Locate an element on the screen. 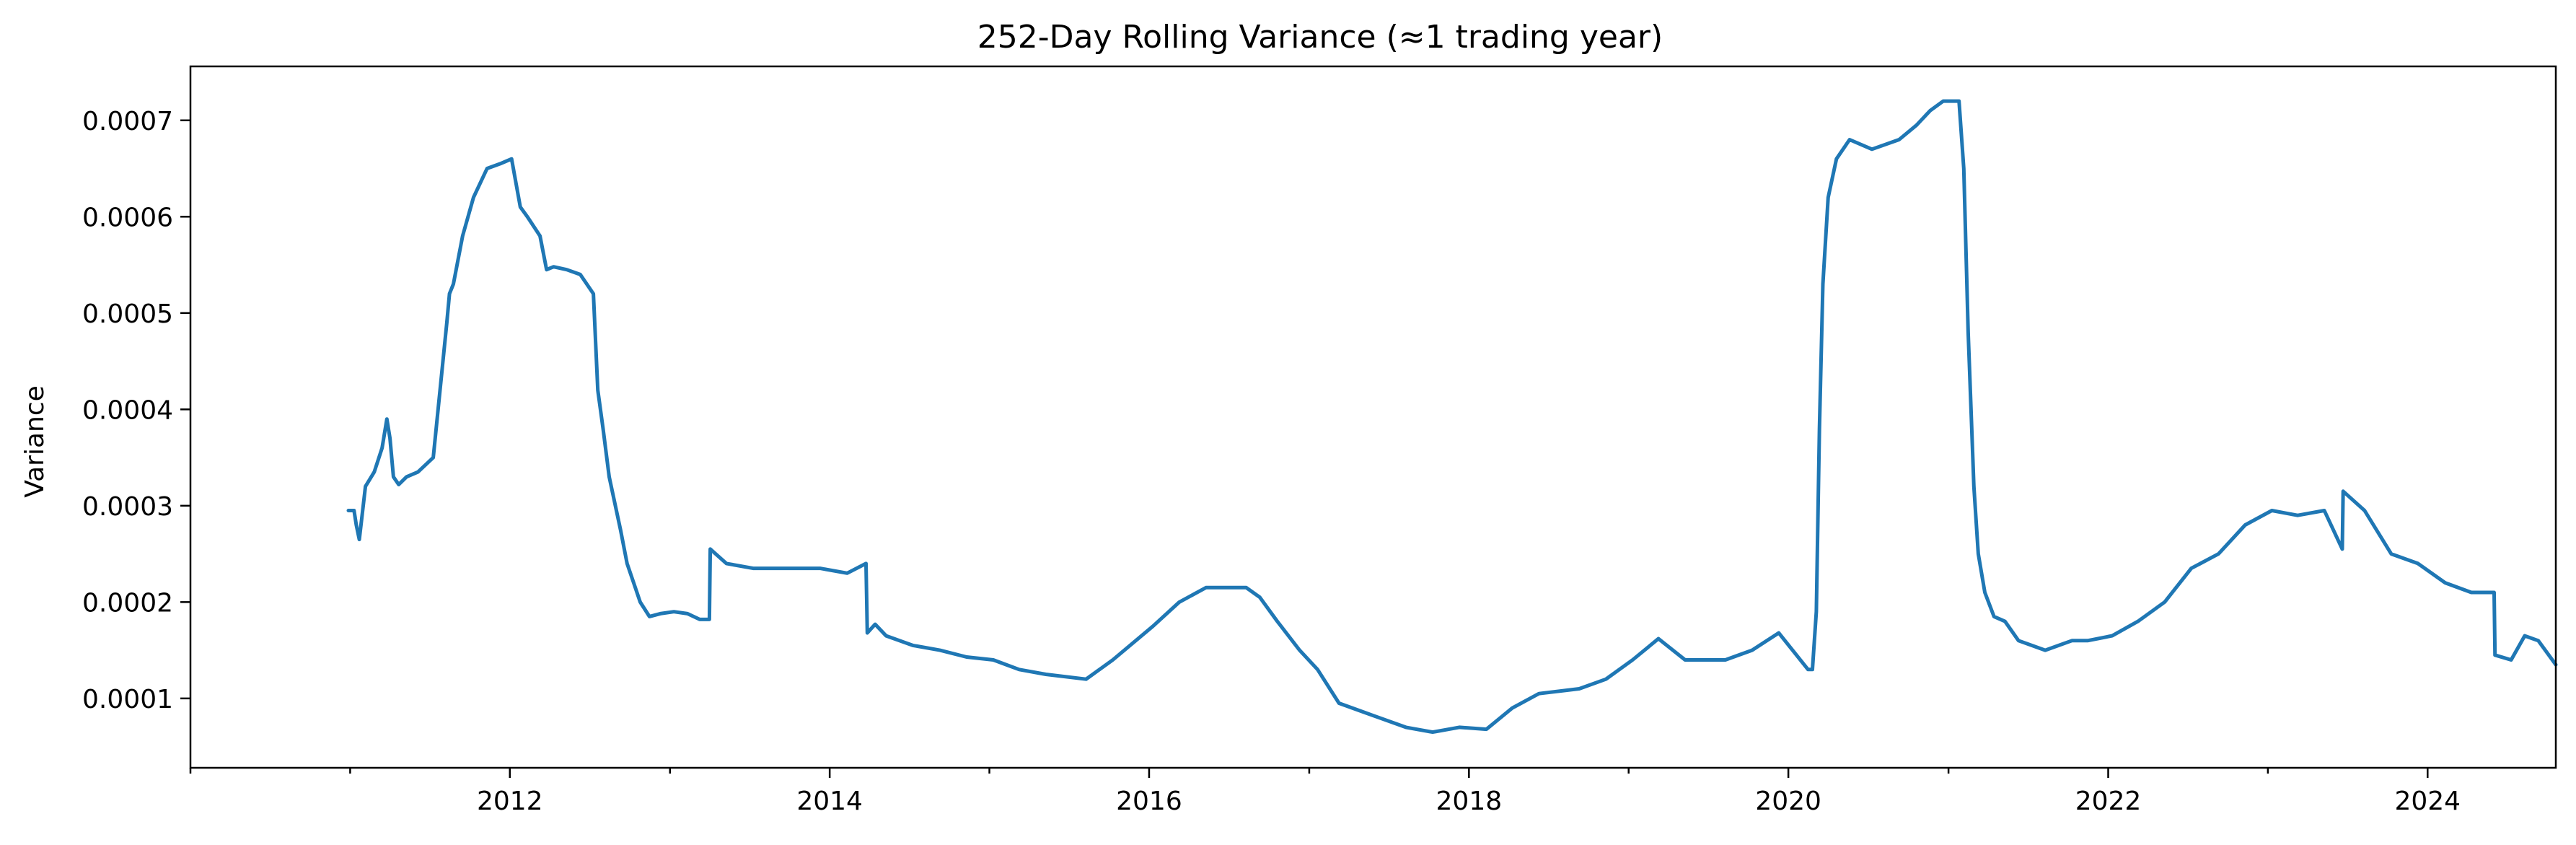 The image size is (2576, 845). x-tick-label: 2020 is located at coordinates (1788, 801).